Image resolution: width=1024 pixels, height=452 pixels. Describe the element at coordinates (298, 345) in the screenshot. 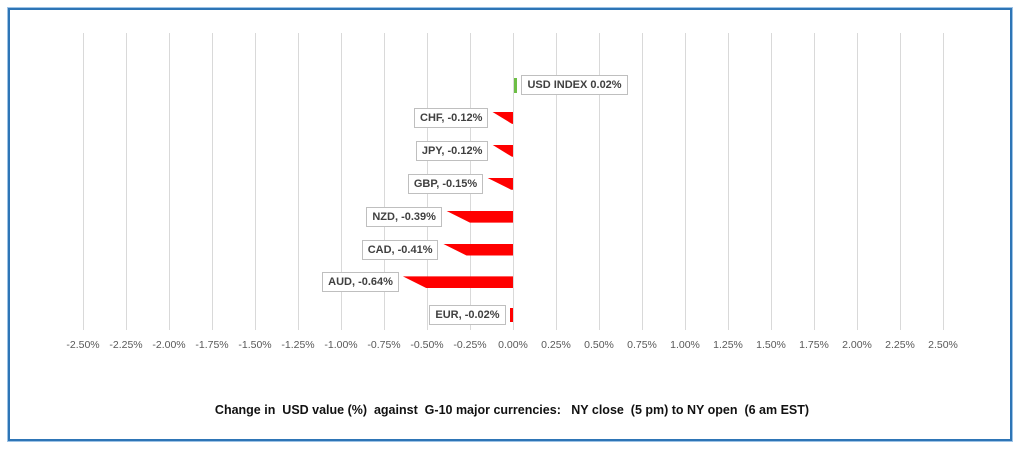

I see `x-tick-label: -1.25%` at that location.